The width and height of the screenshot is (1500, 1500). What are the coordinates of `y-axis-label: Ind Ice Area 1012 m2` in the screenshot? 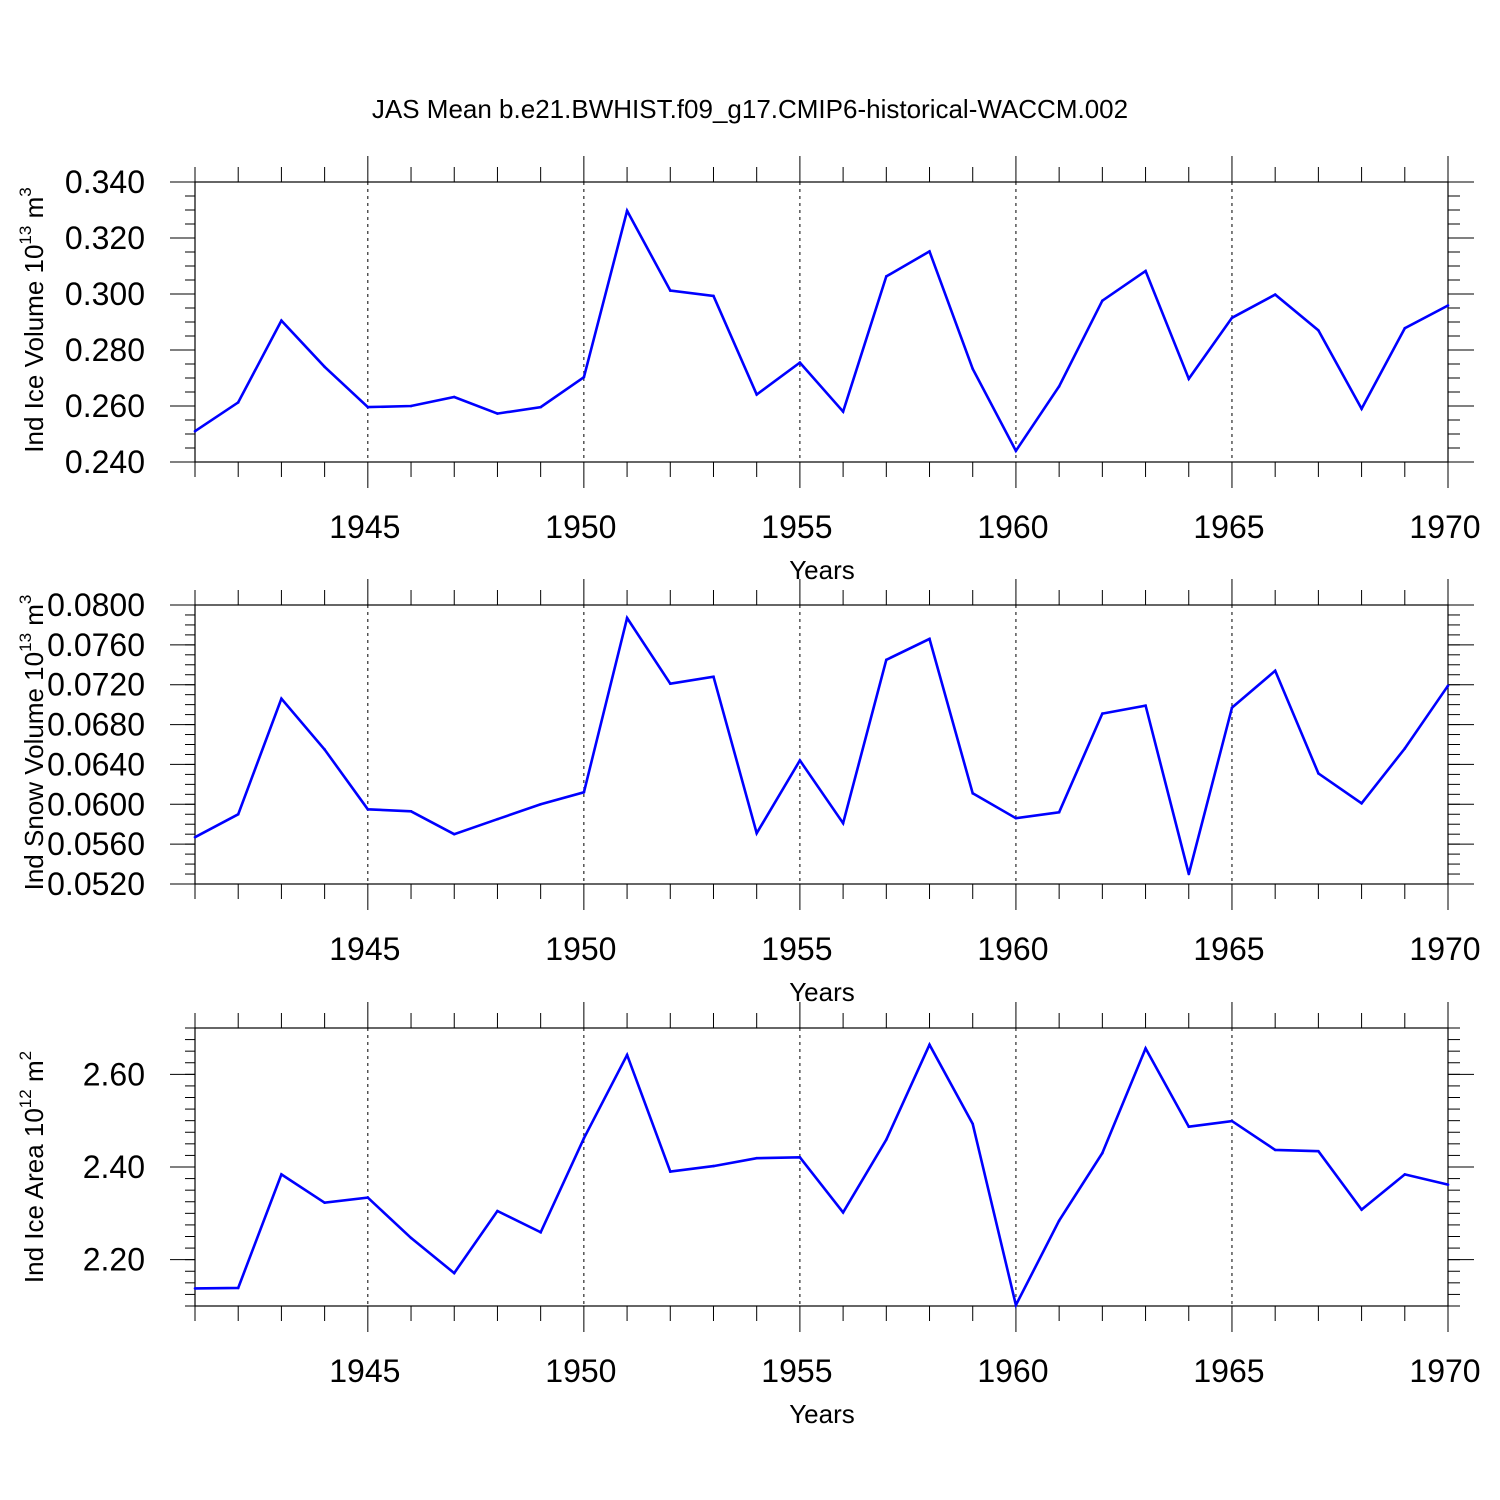 It's located at (32, 1167).